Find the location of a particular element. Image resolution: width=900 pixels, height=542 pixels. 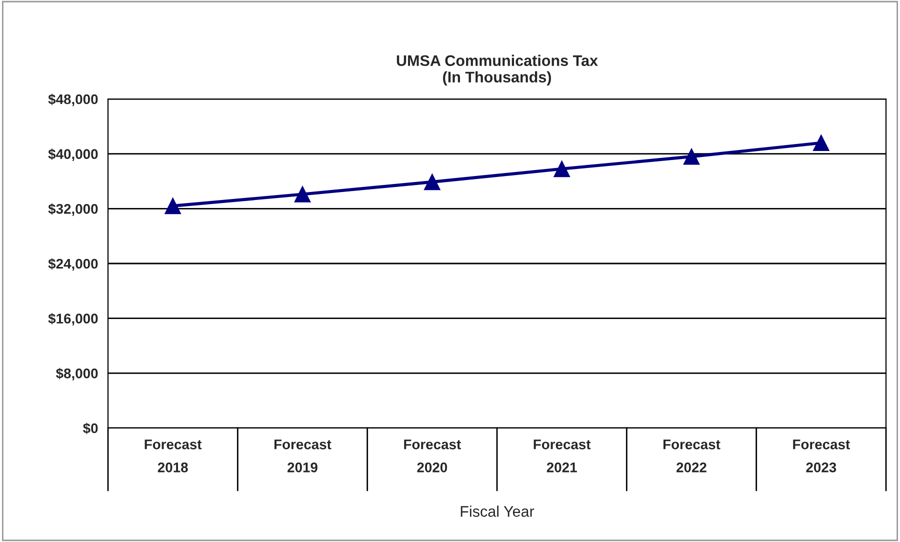

x-tick-label: Forecast 2021 is located at coordinates (562, 456).